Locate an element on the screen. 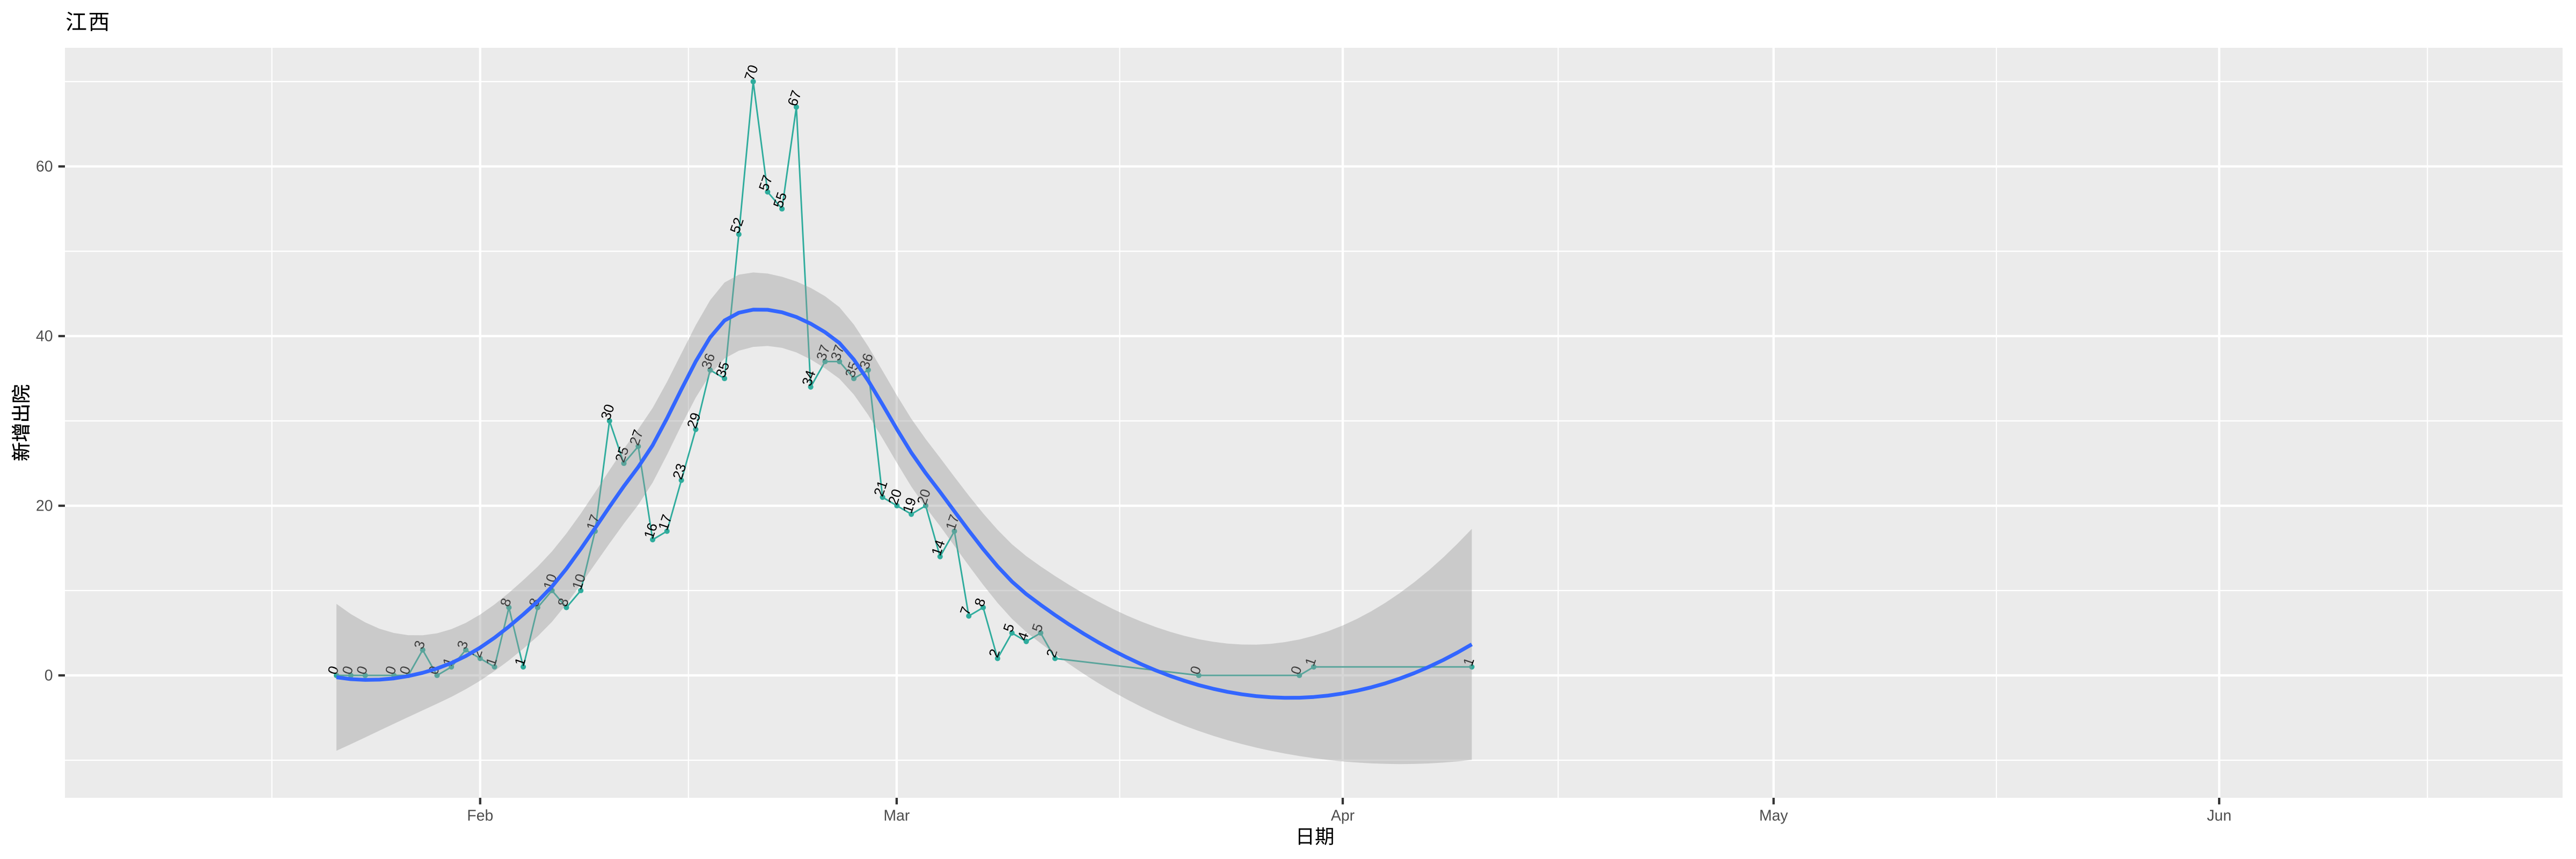 This screenshot has height=859, width=2576. svg-text: Jun is located at coordinates (2219, 816).